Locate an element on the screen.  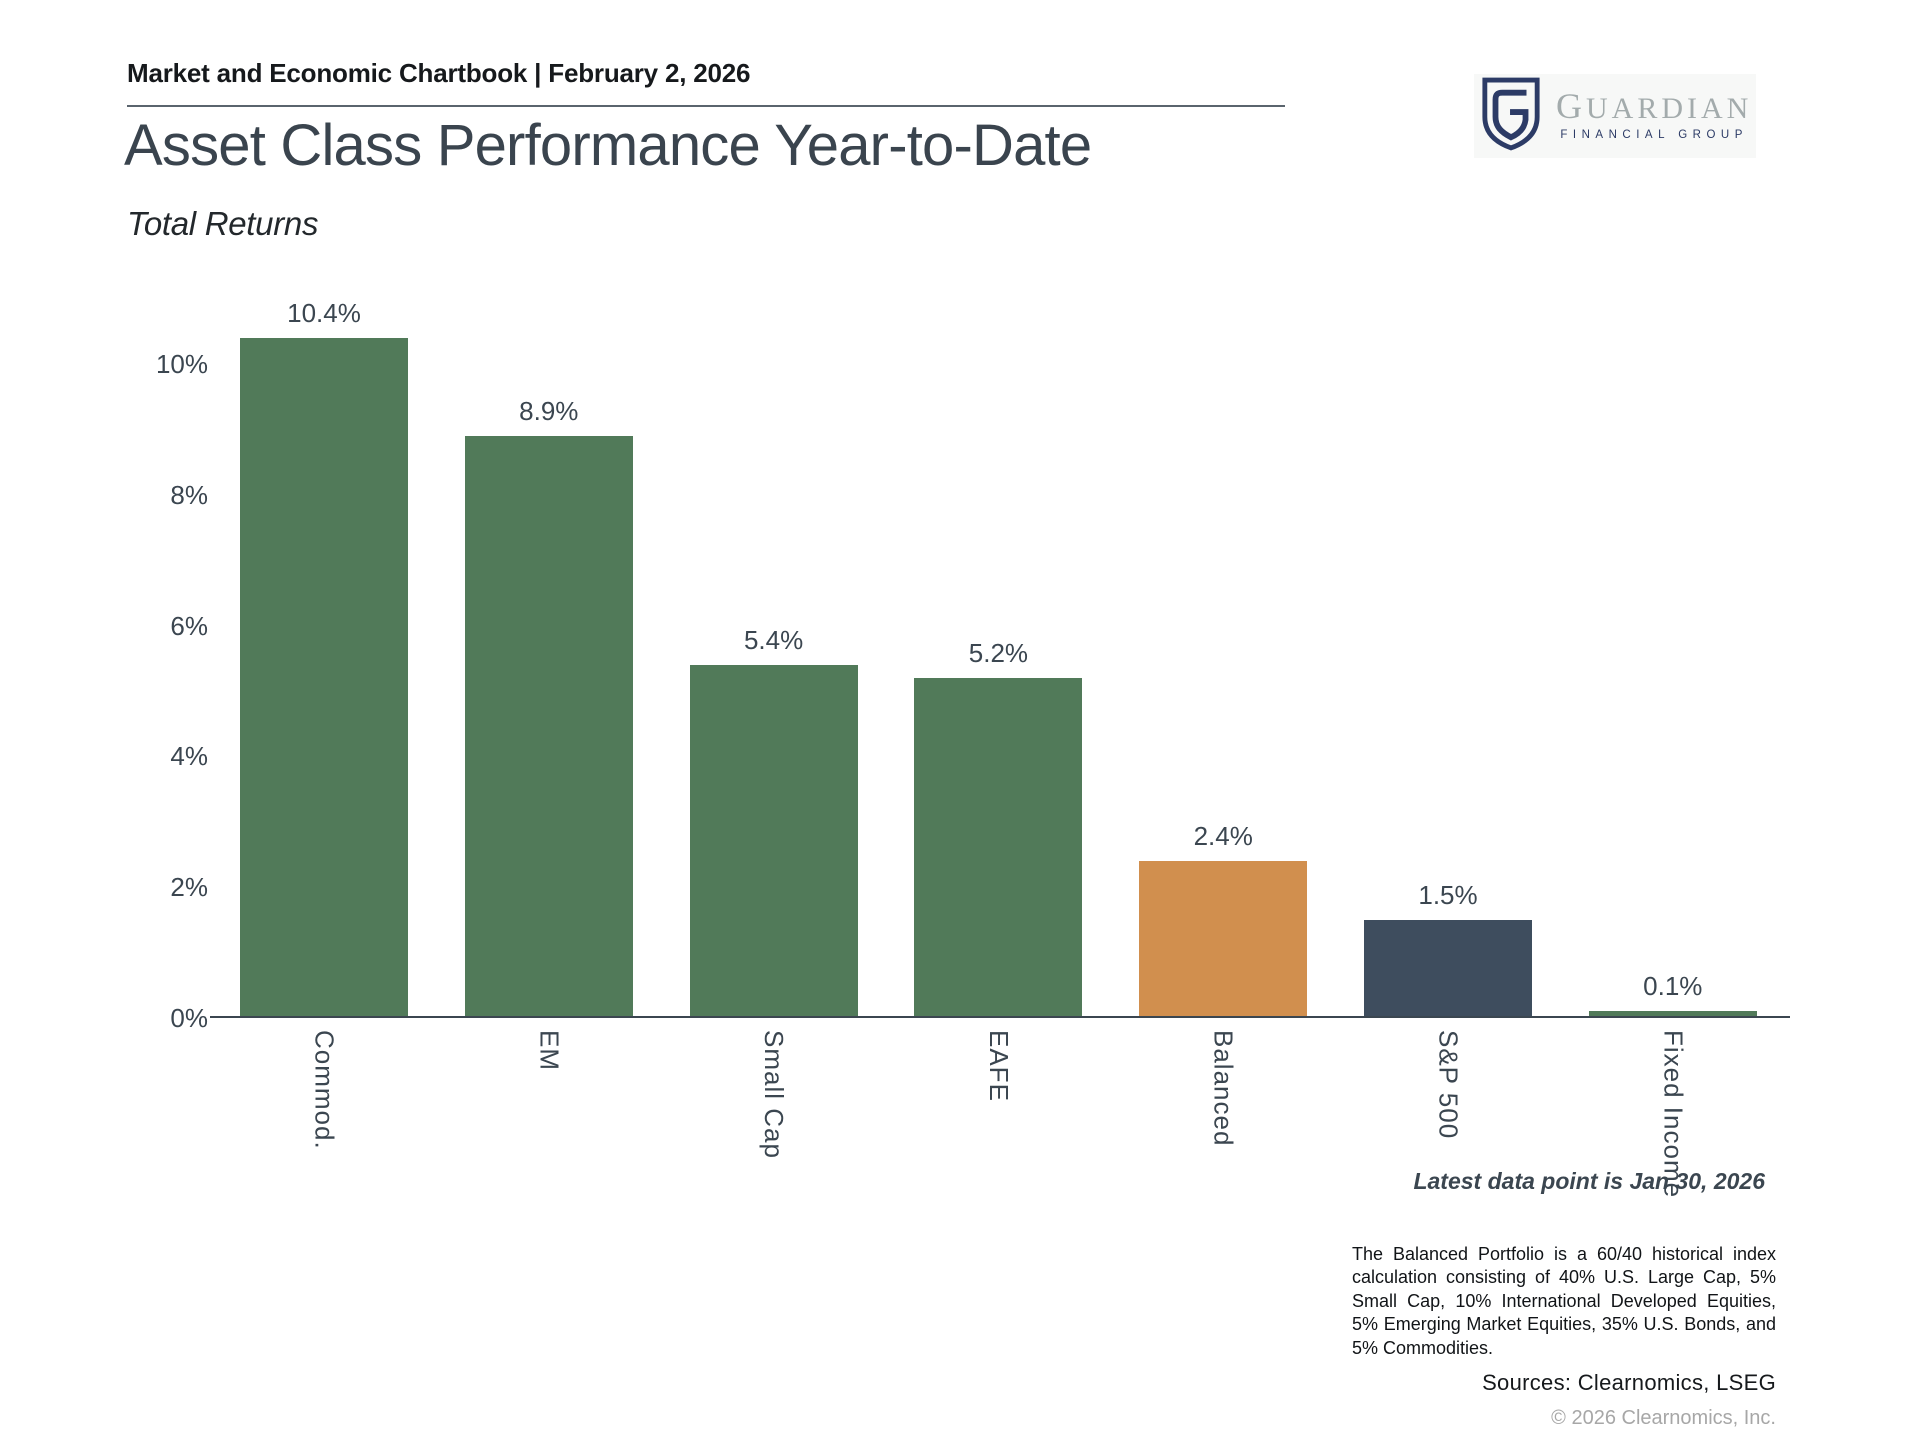
y-tick-label: 6% is located at coordinates (189, 625).